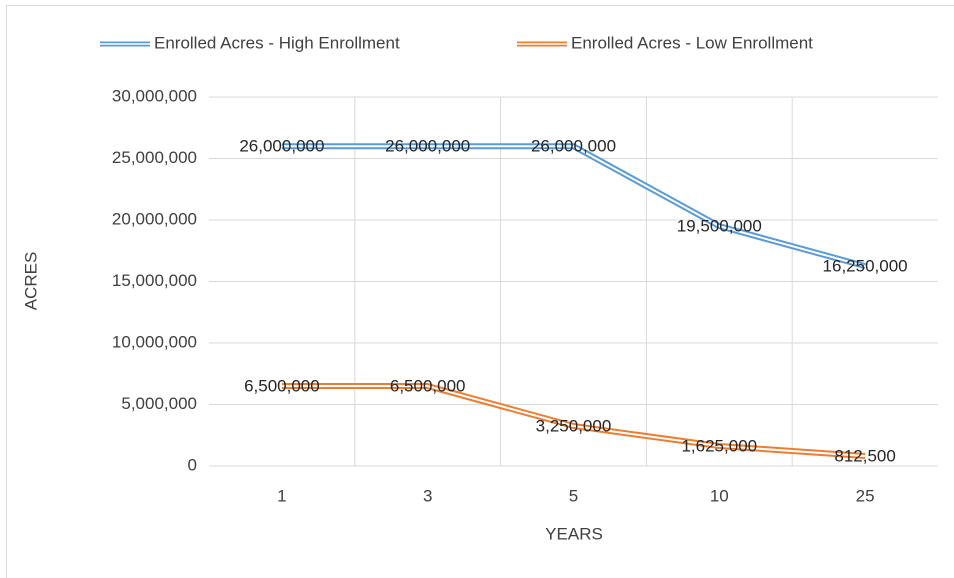 The width and height of the screenshot is (954, 578). Describe the element at coordinates (154, 95) in the screenshot. I see `y-tick-label: 30,000,000` at that location.